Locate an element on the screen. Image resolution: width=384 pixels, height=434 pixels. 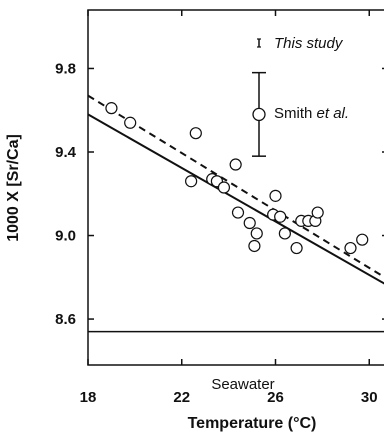
legend-label-smith: Smith et al. is located at coordinates (311, 113).